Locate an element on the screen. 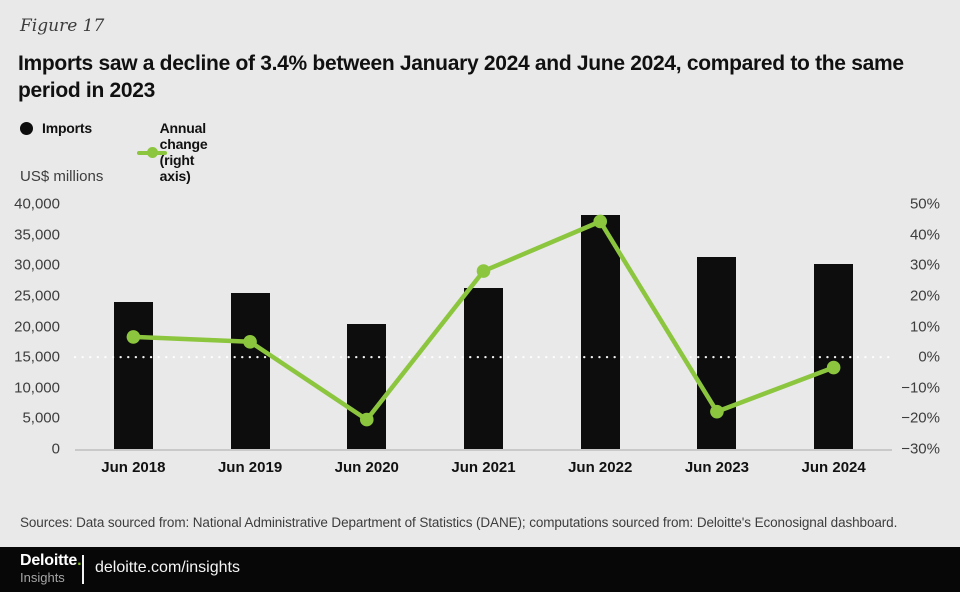 This screenshot has width=960, height=592. x-axis-label: Jun 2018 is located at coordinates (133, 467).